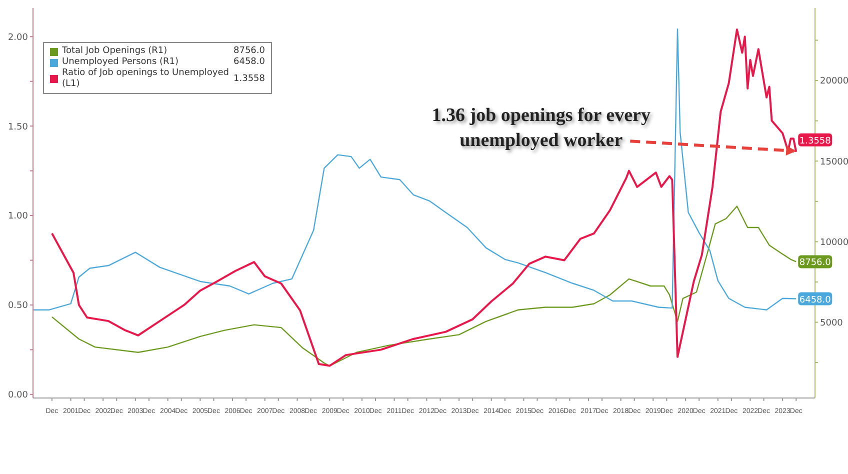 Image resolution: width=848 pixels, height=474 pixels. What do you see at coordinates (834, 81) in the screenshot?
I see `y2-tick-label: 20000` at bounding box center [834, 81].